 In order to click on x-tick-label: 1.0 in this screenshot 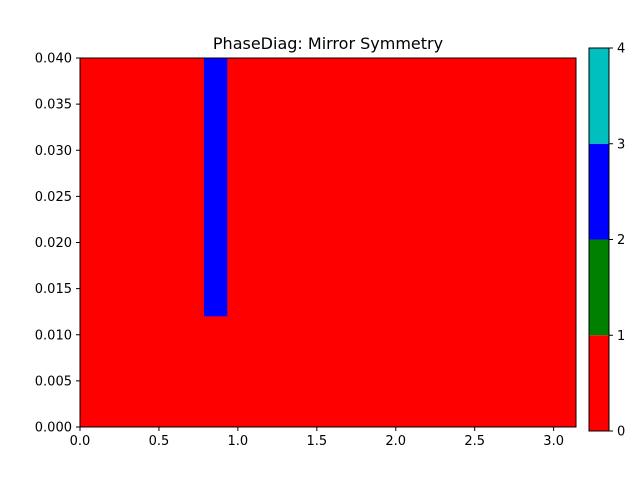, I will do `click(238, 441)`.